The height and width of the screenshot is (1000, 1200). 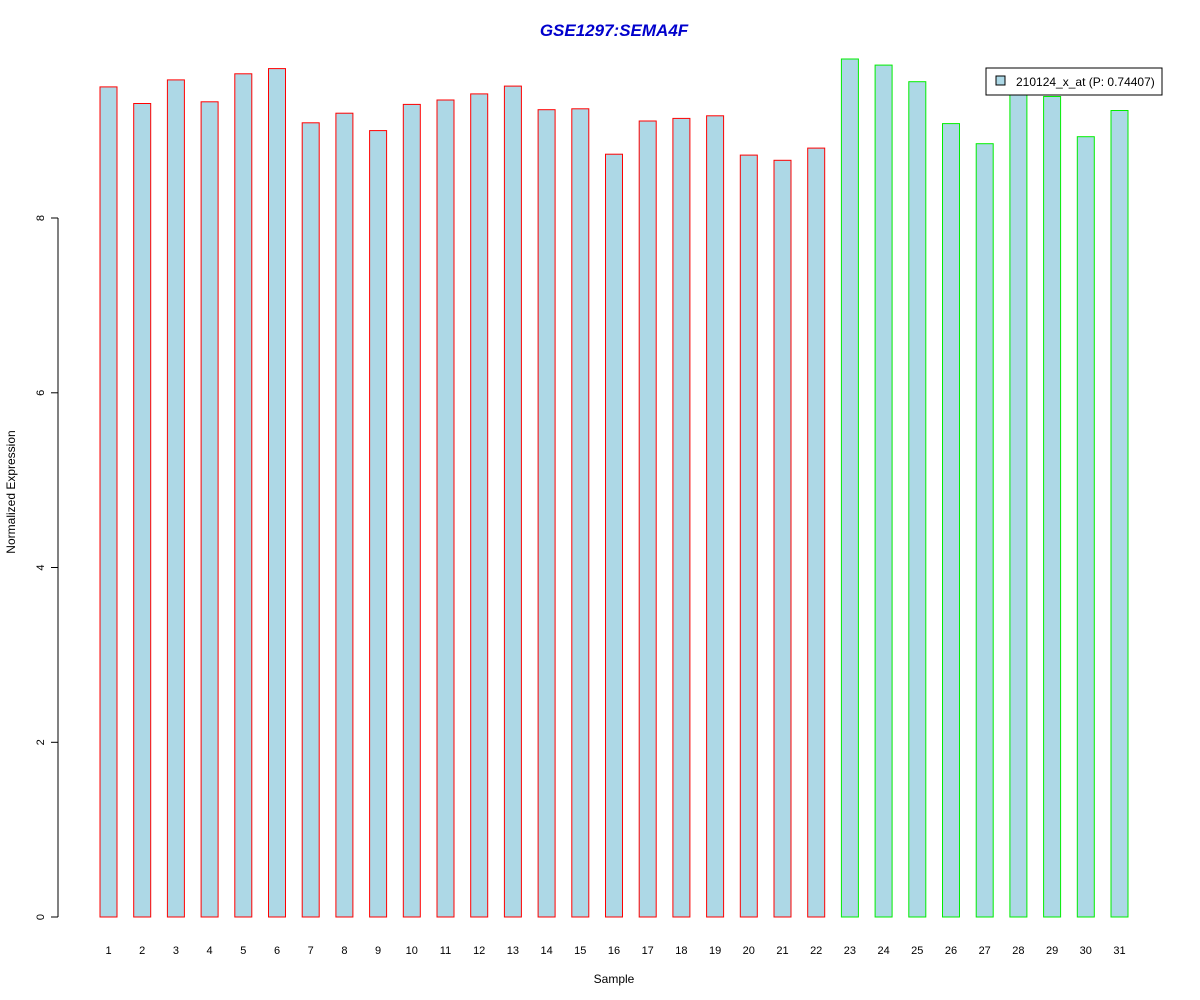 I want to click on y-axis-label: Normalized Expression, so click(x=11, y=491).